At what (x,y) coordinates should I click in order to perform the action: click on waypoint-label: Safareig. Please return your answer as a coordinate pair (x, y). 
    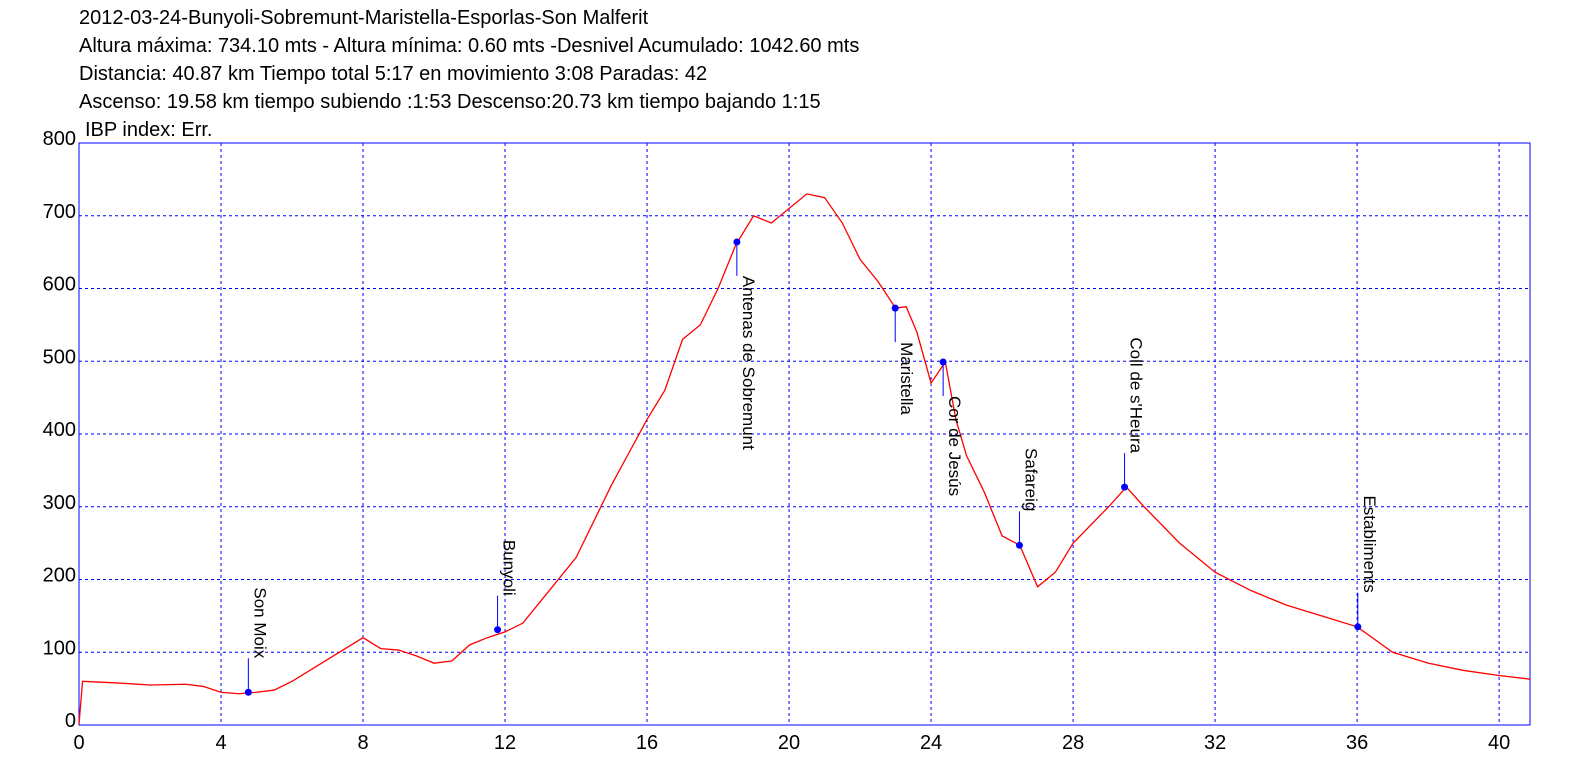
    Looking at the image, I should click on (1030, 479).